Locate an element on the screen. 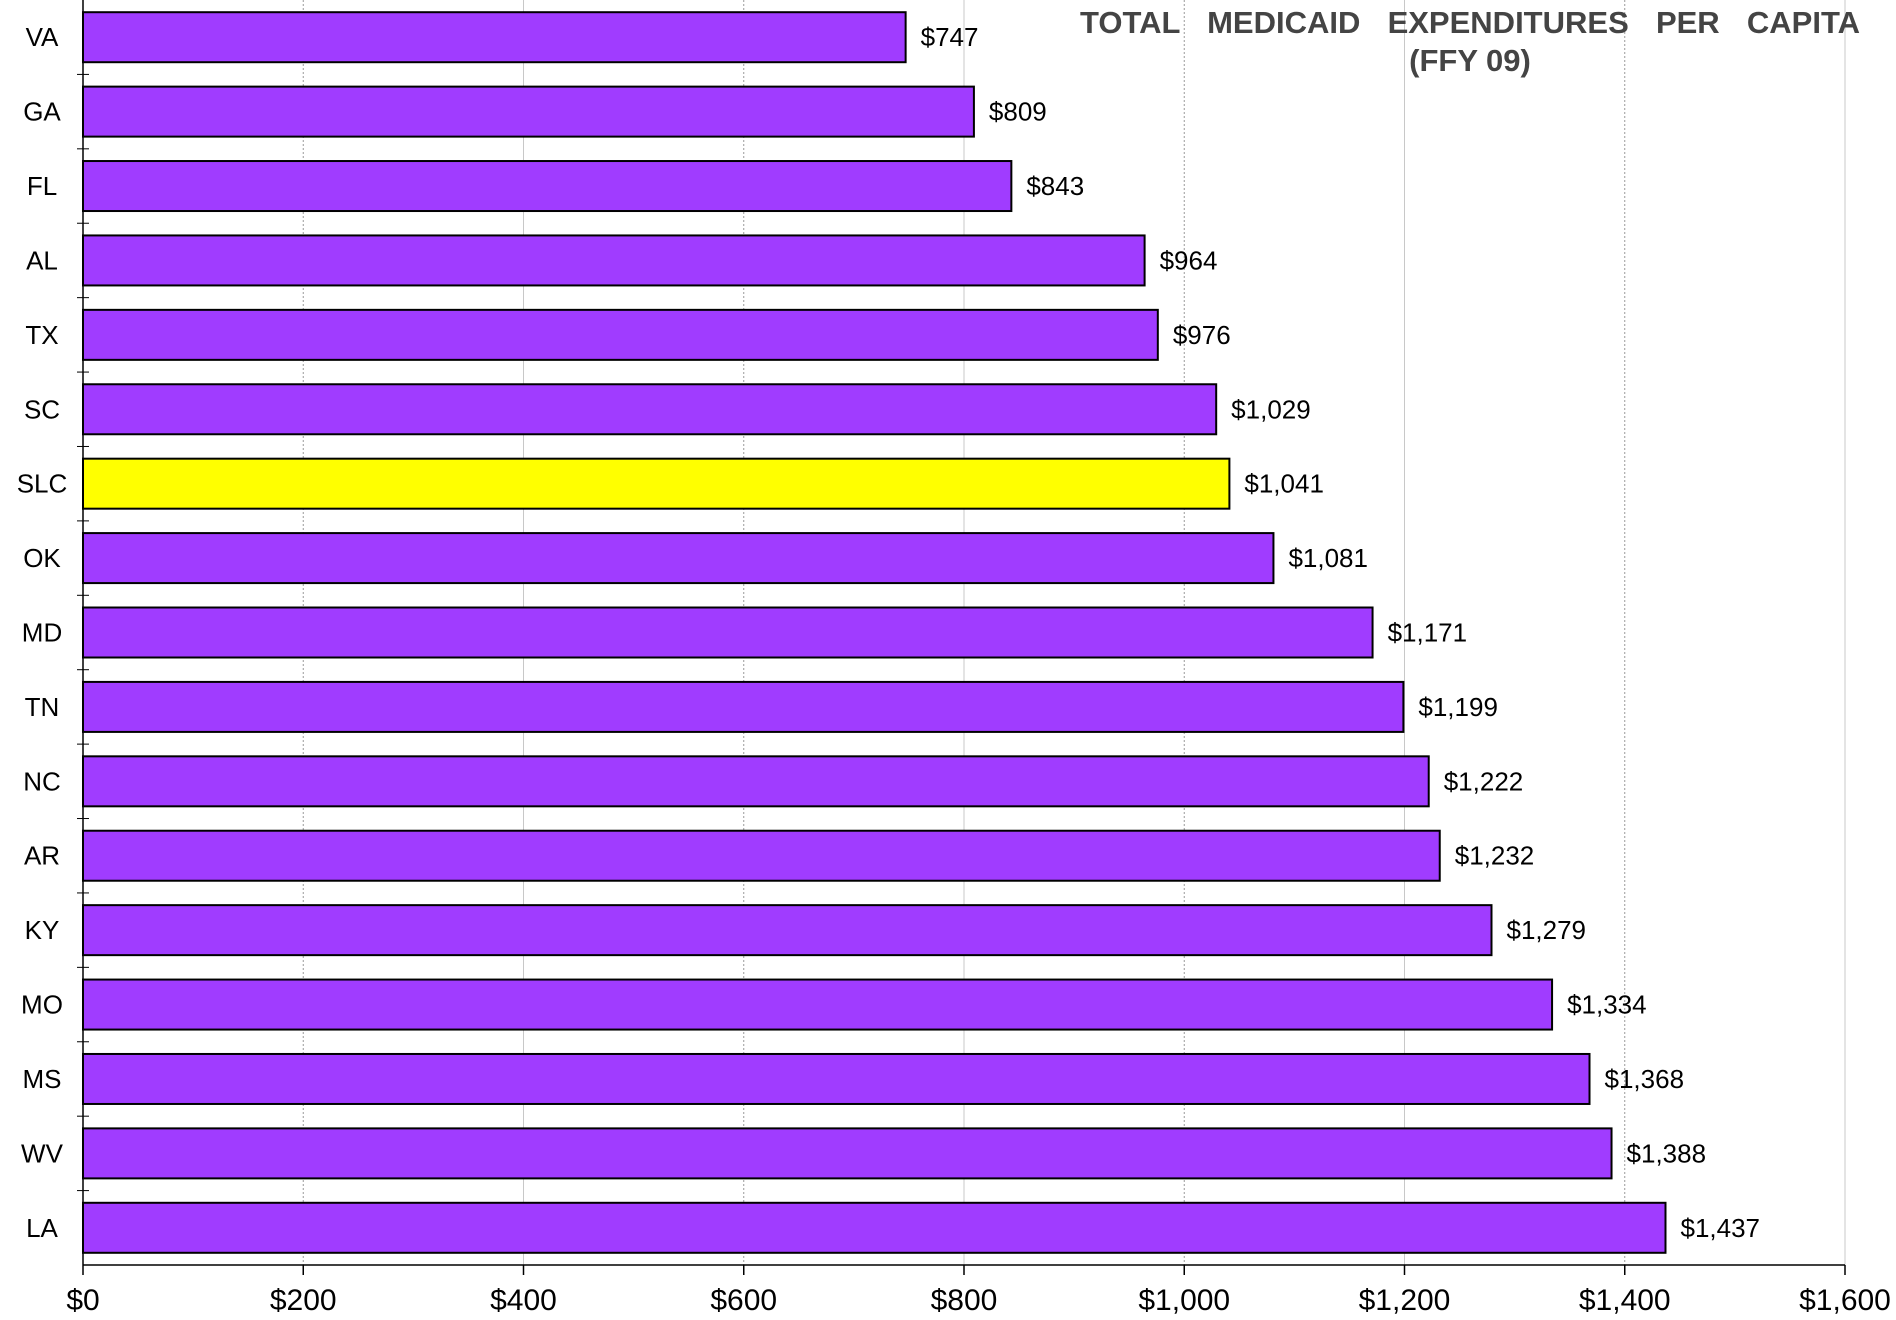  category-label: SC is located at coordinates (42, 409).